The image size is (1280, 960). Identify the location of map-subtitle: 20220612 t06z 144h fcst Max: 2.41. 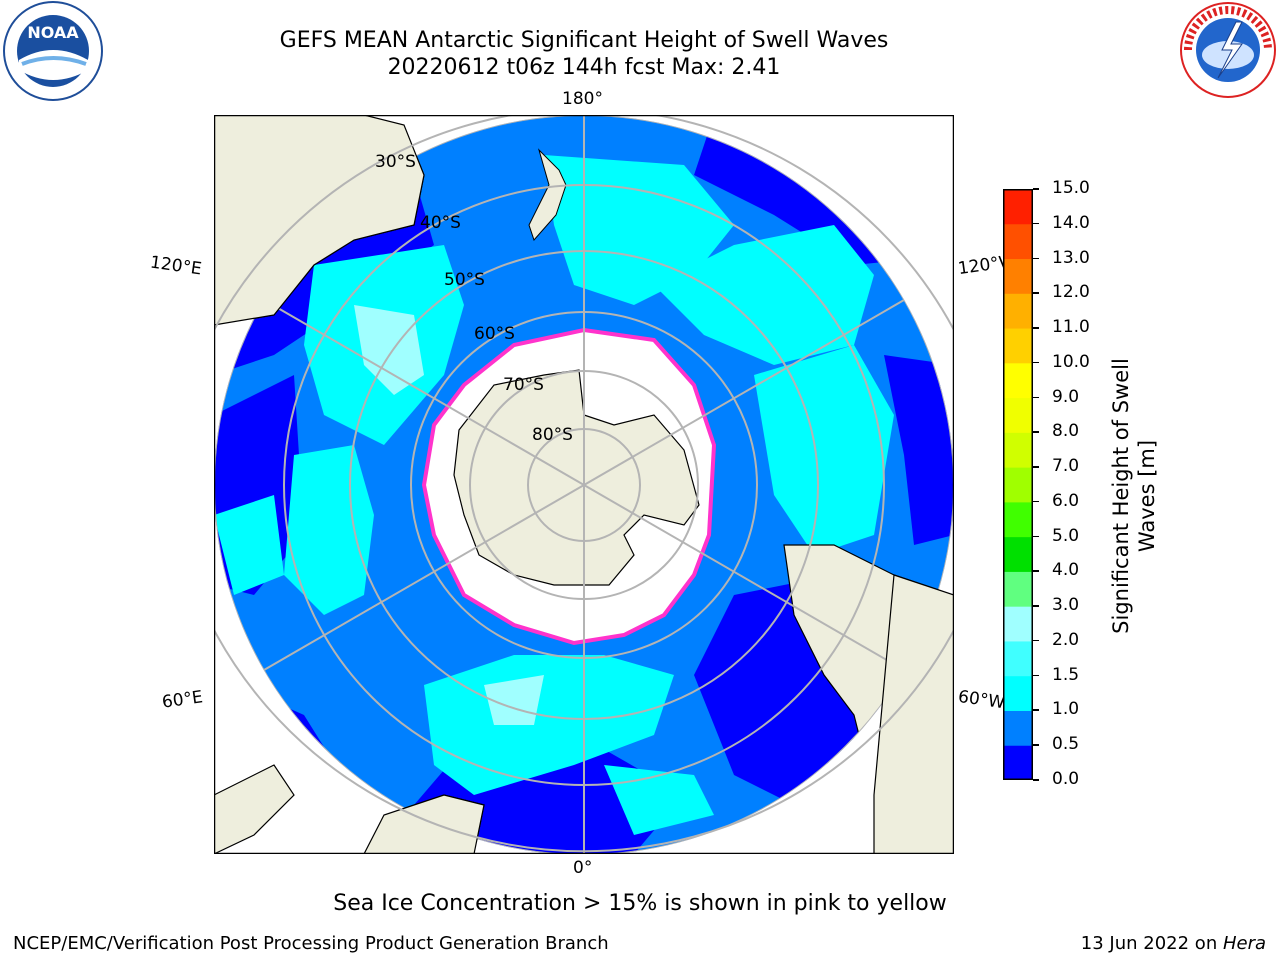
(584, 67).